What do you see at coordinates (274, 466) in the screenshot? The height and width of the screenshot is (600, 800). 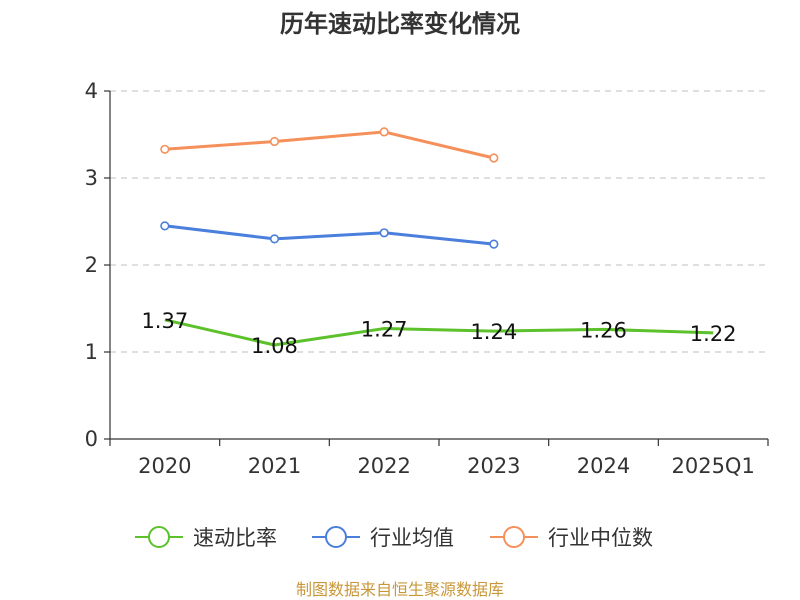 I see `x-tick-label: 2021` at bounding box center [274, 466].